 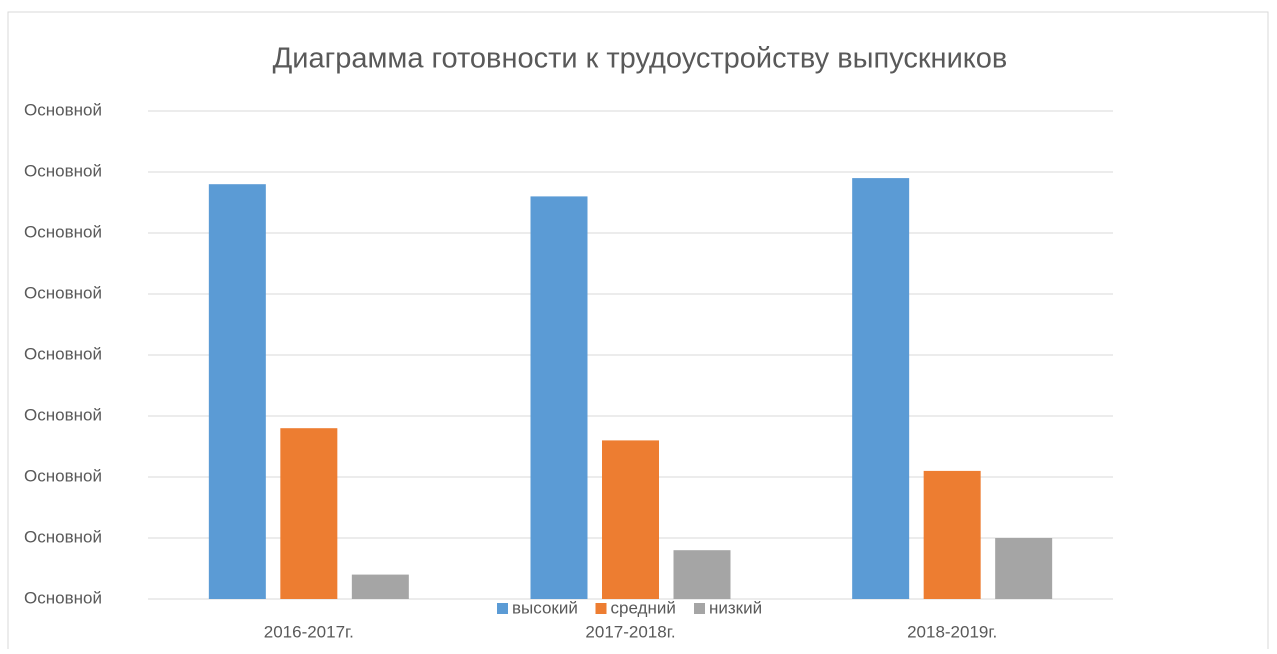 What do you see at coordinates (309, 631) in the screenshot?
I see `x-tick-label: 2016-2017г.` at bounding box center [309, 631].